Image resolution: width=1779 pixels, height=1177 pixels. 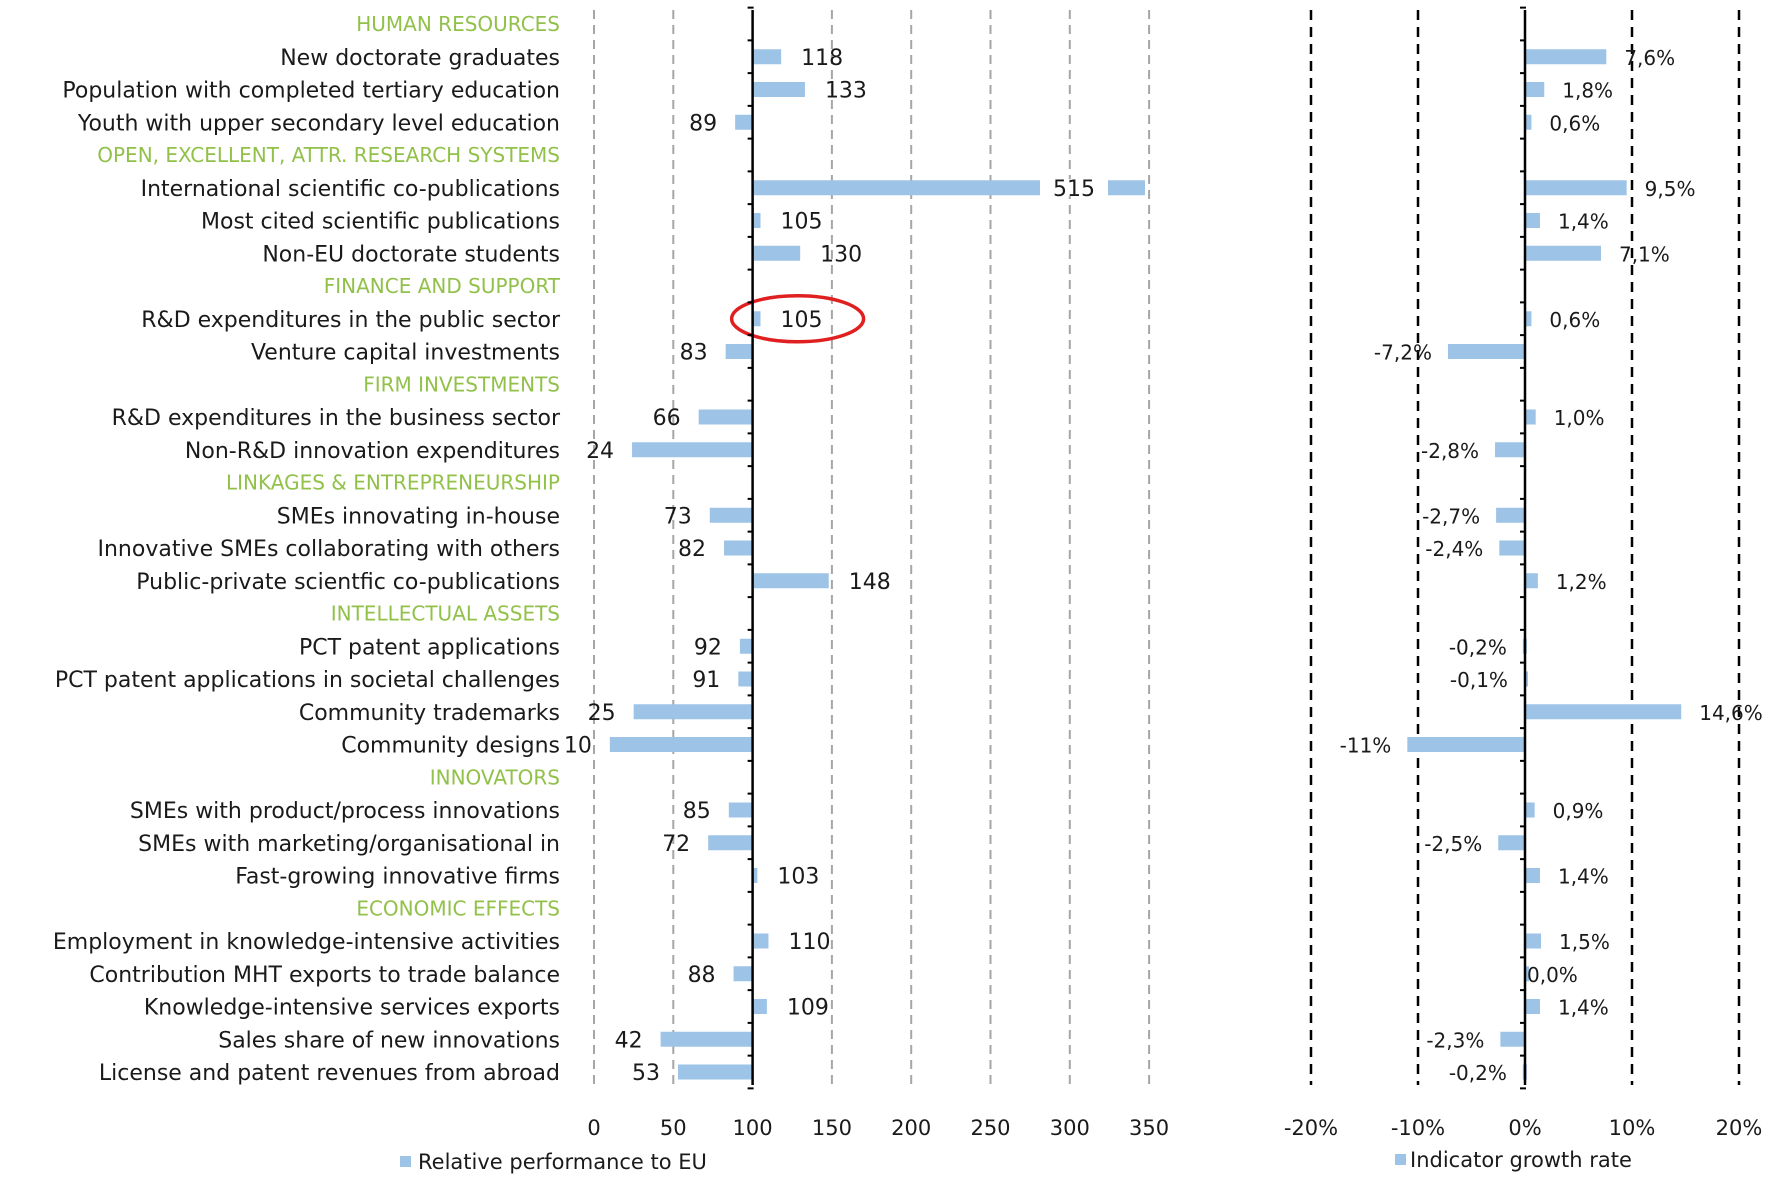 I want to click on growth-value-label: 1,2%, so click(x=1581, y=582).